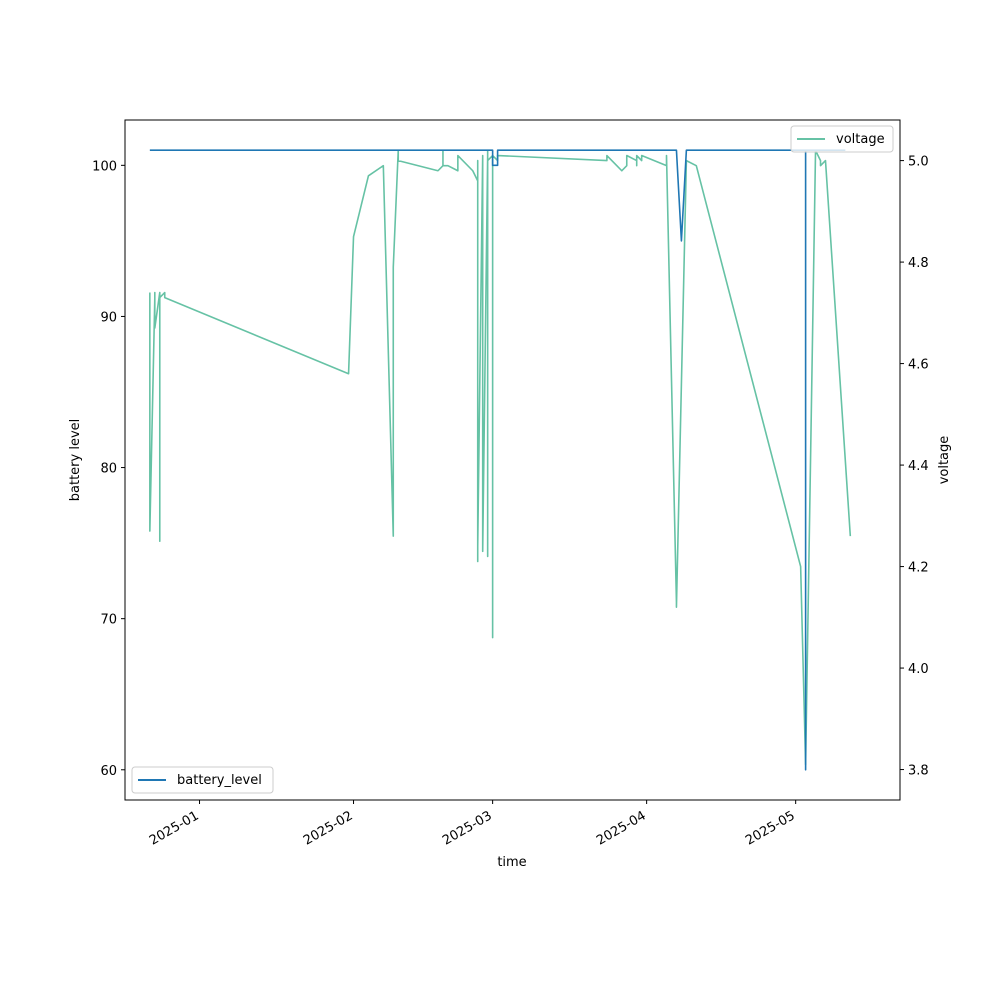 The height and width of the screenshot is (1000, 1000). What do you see at coordinates (860, 139) in the screenshot?
I see `legend-voltage-label: voltage` at bounding box center [860, 139].